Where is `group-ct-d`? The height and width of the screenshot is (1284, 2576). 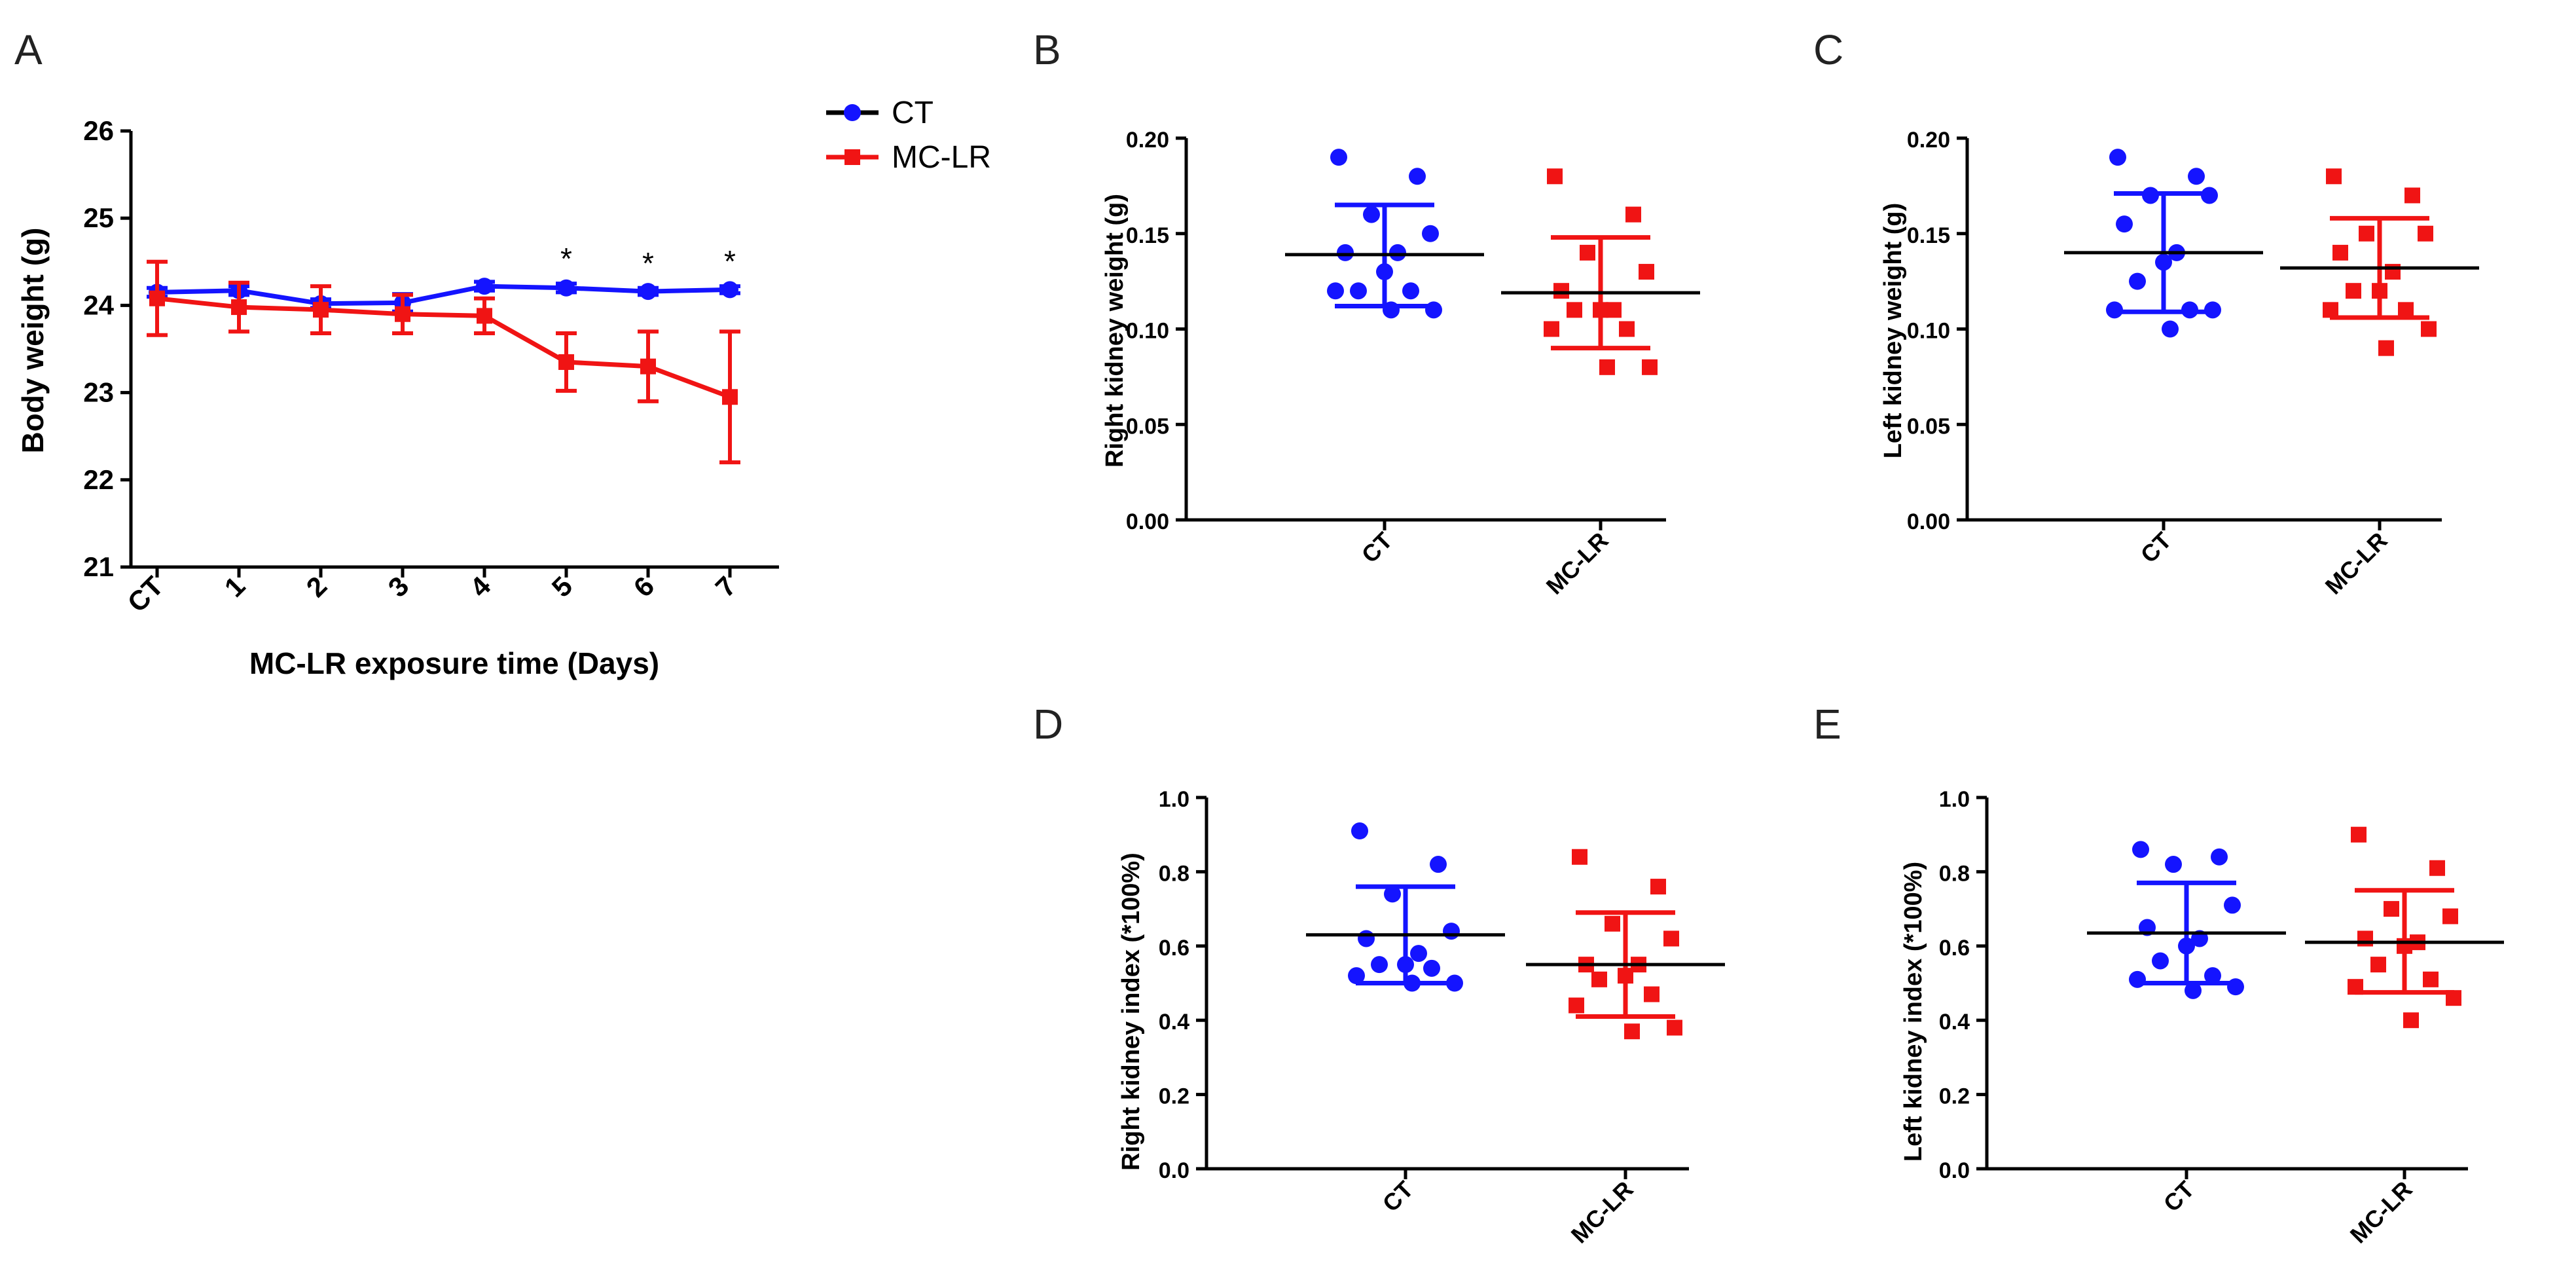
group-ct-d is located at coordinates (1405, 907).